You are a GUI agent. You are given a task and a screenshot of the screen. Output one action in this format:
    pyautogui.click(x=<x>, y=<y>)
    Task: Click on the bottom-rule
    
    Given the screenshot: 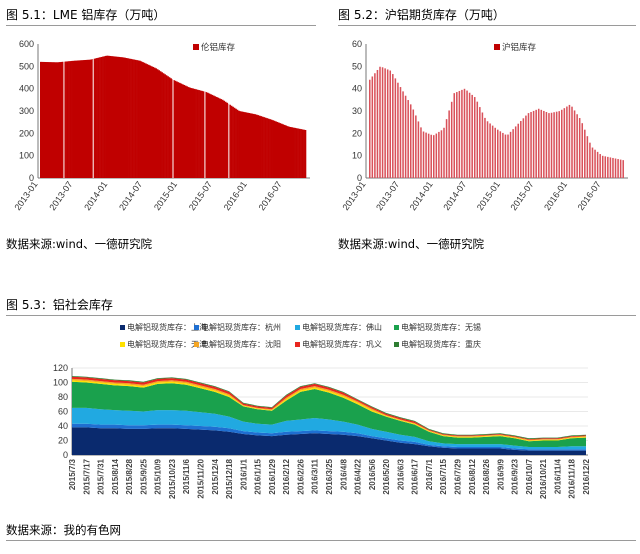 What is the action you would take?
    pyautogui.click(x=321, y=540)
    